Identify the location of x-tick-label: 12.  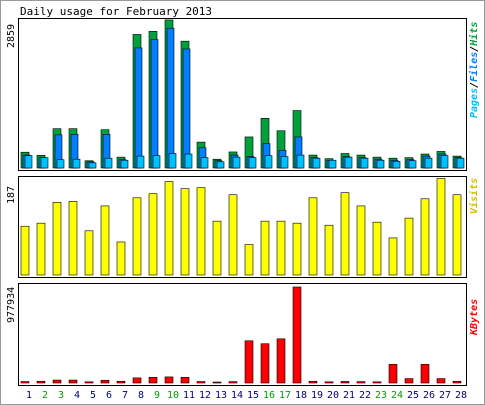
(205, 395).